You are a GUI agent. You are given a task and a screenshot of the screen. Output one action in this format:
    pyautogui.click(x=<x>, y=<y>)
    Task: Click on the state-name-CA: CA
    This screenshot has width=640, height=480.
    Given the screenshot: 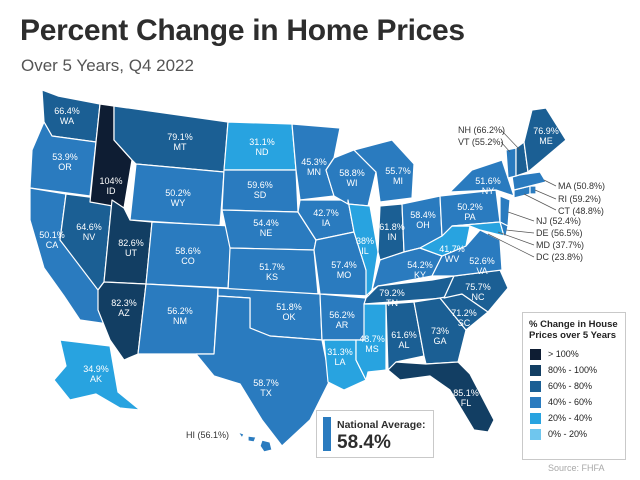 What is the action you would take?
    pyautogui.click(x=52, y=245)
    